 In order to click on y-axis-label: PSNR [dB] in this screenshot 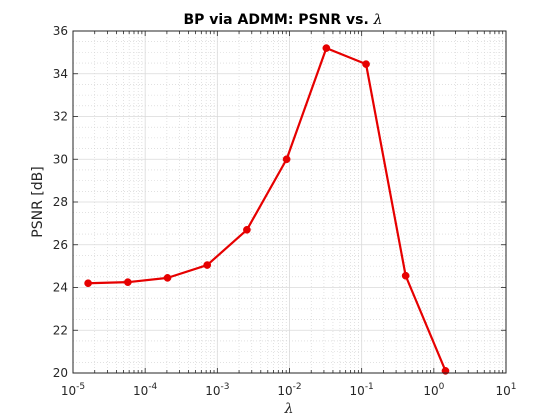, I will do `click(38, 201)`.